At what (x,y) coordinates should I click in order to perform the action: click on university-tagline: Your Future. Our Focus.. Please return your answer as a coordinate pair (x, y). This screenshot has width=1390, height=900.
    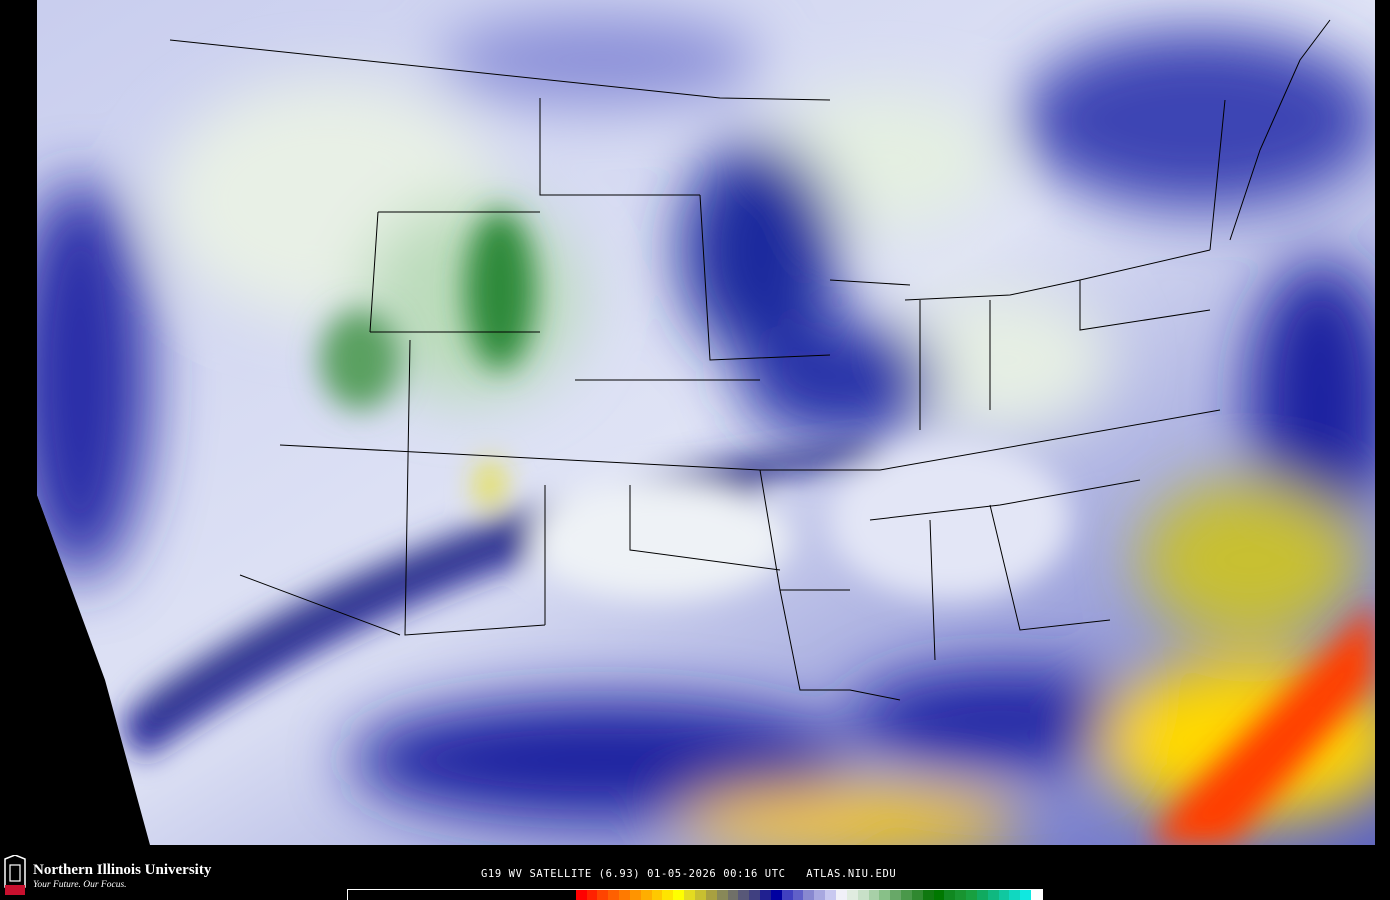
    Looking at the image, I should click on (80, 885).